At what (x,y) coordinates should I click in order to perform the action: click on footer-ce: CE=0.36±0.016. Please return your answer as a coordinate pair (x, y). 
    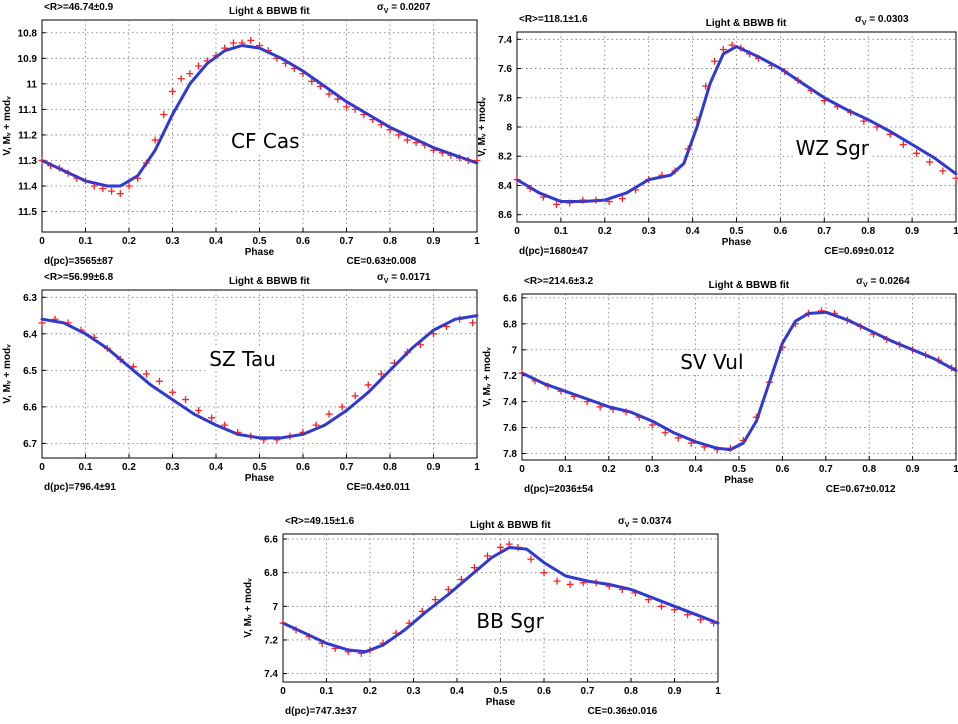
    Looking at the image, I should click on (622, 711).